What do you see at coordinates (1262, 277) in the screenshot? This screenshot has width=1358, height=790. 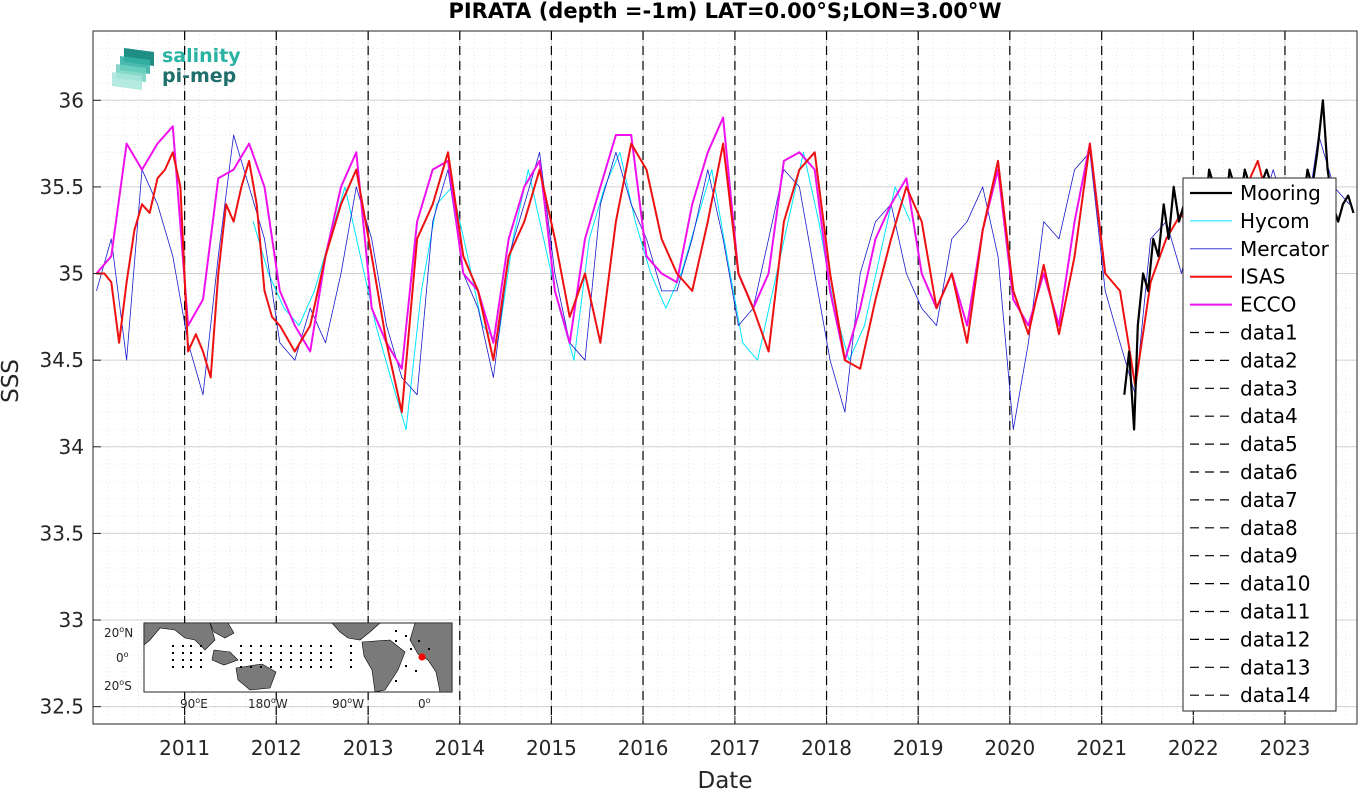 I see `legend-label-isas: ISAS` at bounding box center [1262, 277].